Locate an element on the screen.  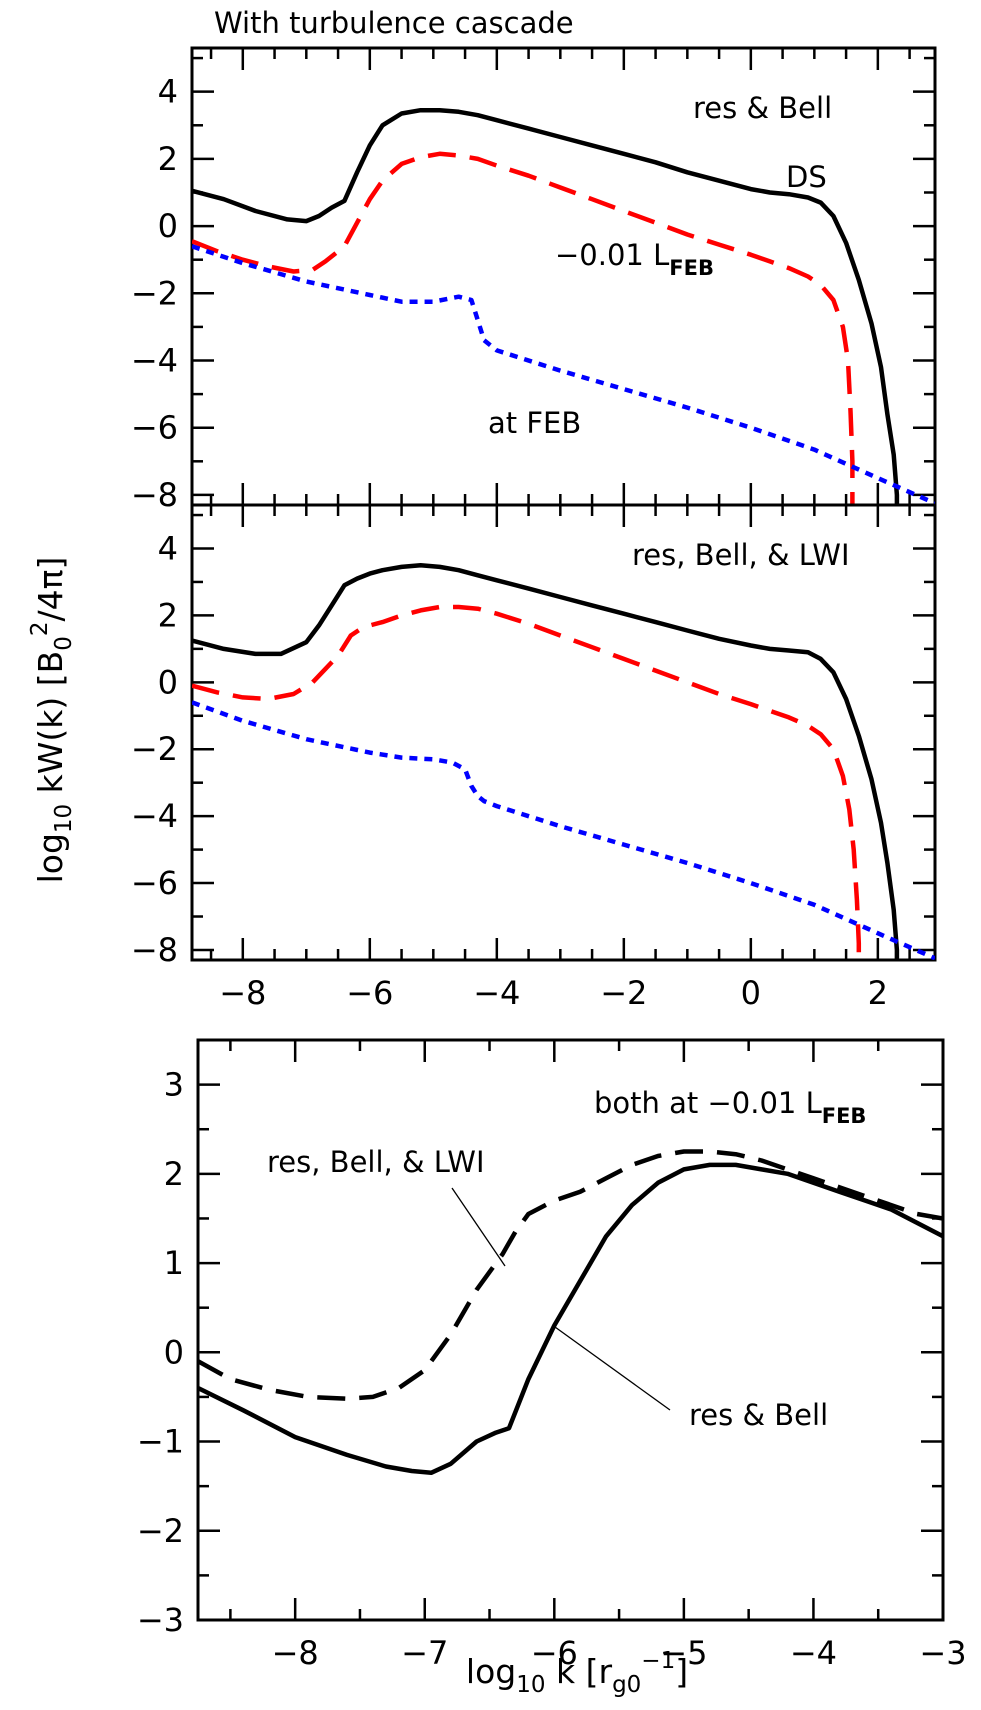
x-axis-label: log10 k [rg0−1] is located at coordinates (577, 1673).